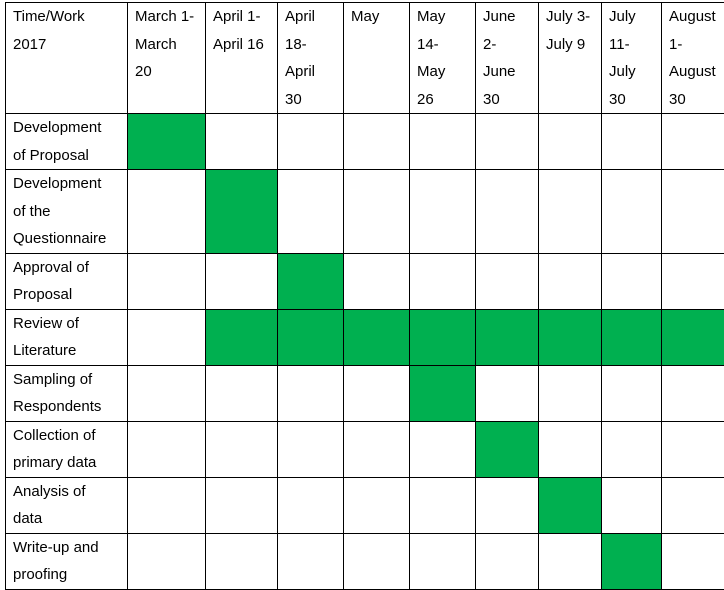 Image resolution: width=724 pixels, height=590 pixels. Describe the element at coordinates (696, 45) in the screenshot. I see `cell-text-line: 1-` at that location.